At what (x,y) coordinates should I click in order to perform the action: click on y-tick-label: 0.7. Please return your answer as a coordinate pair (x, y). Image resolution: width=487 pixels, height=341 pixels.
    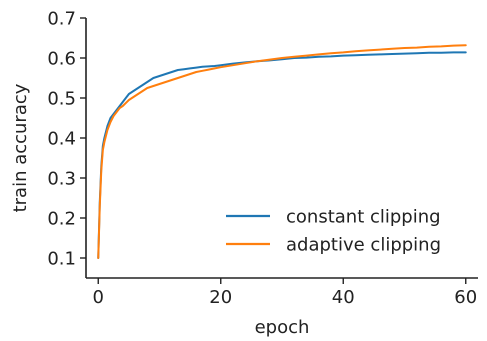
    Looking at the image, I should click on (61, 19).